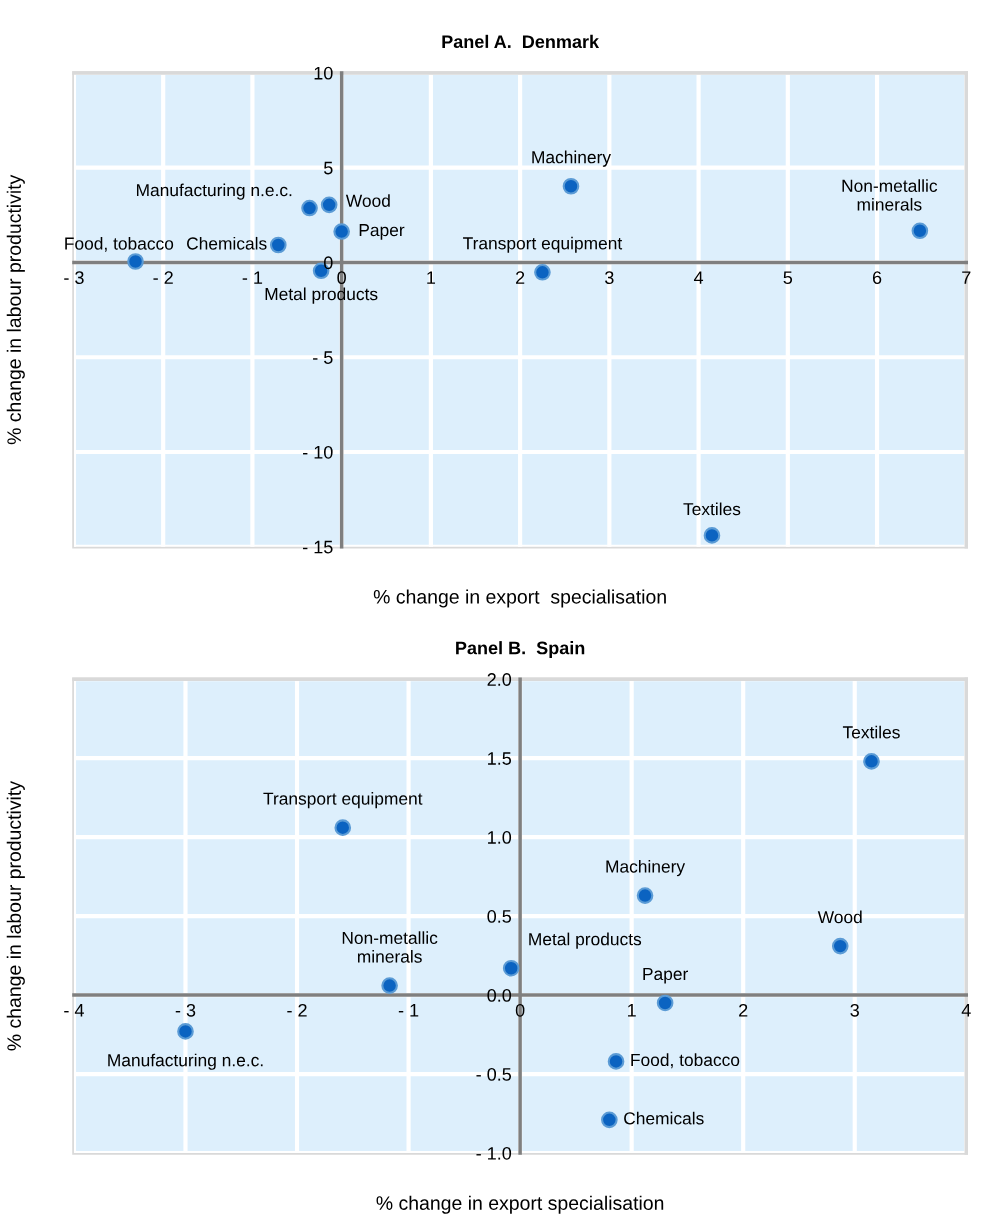  Describe the element at coordinates (788, 278) in the screenshot. I see `x-tick-label: 5` at that location.